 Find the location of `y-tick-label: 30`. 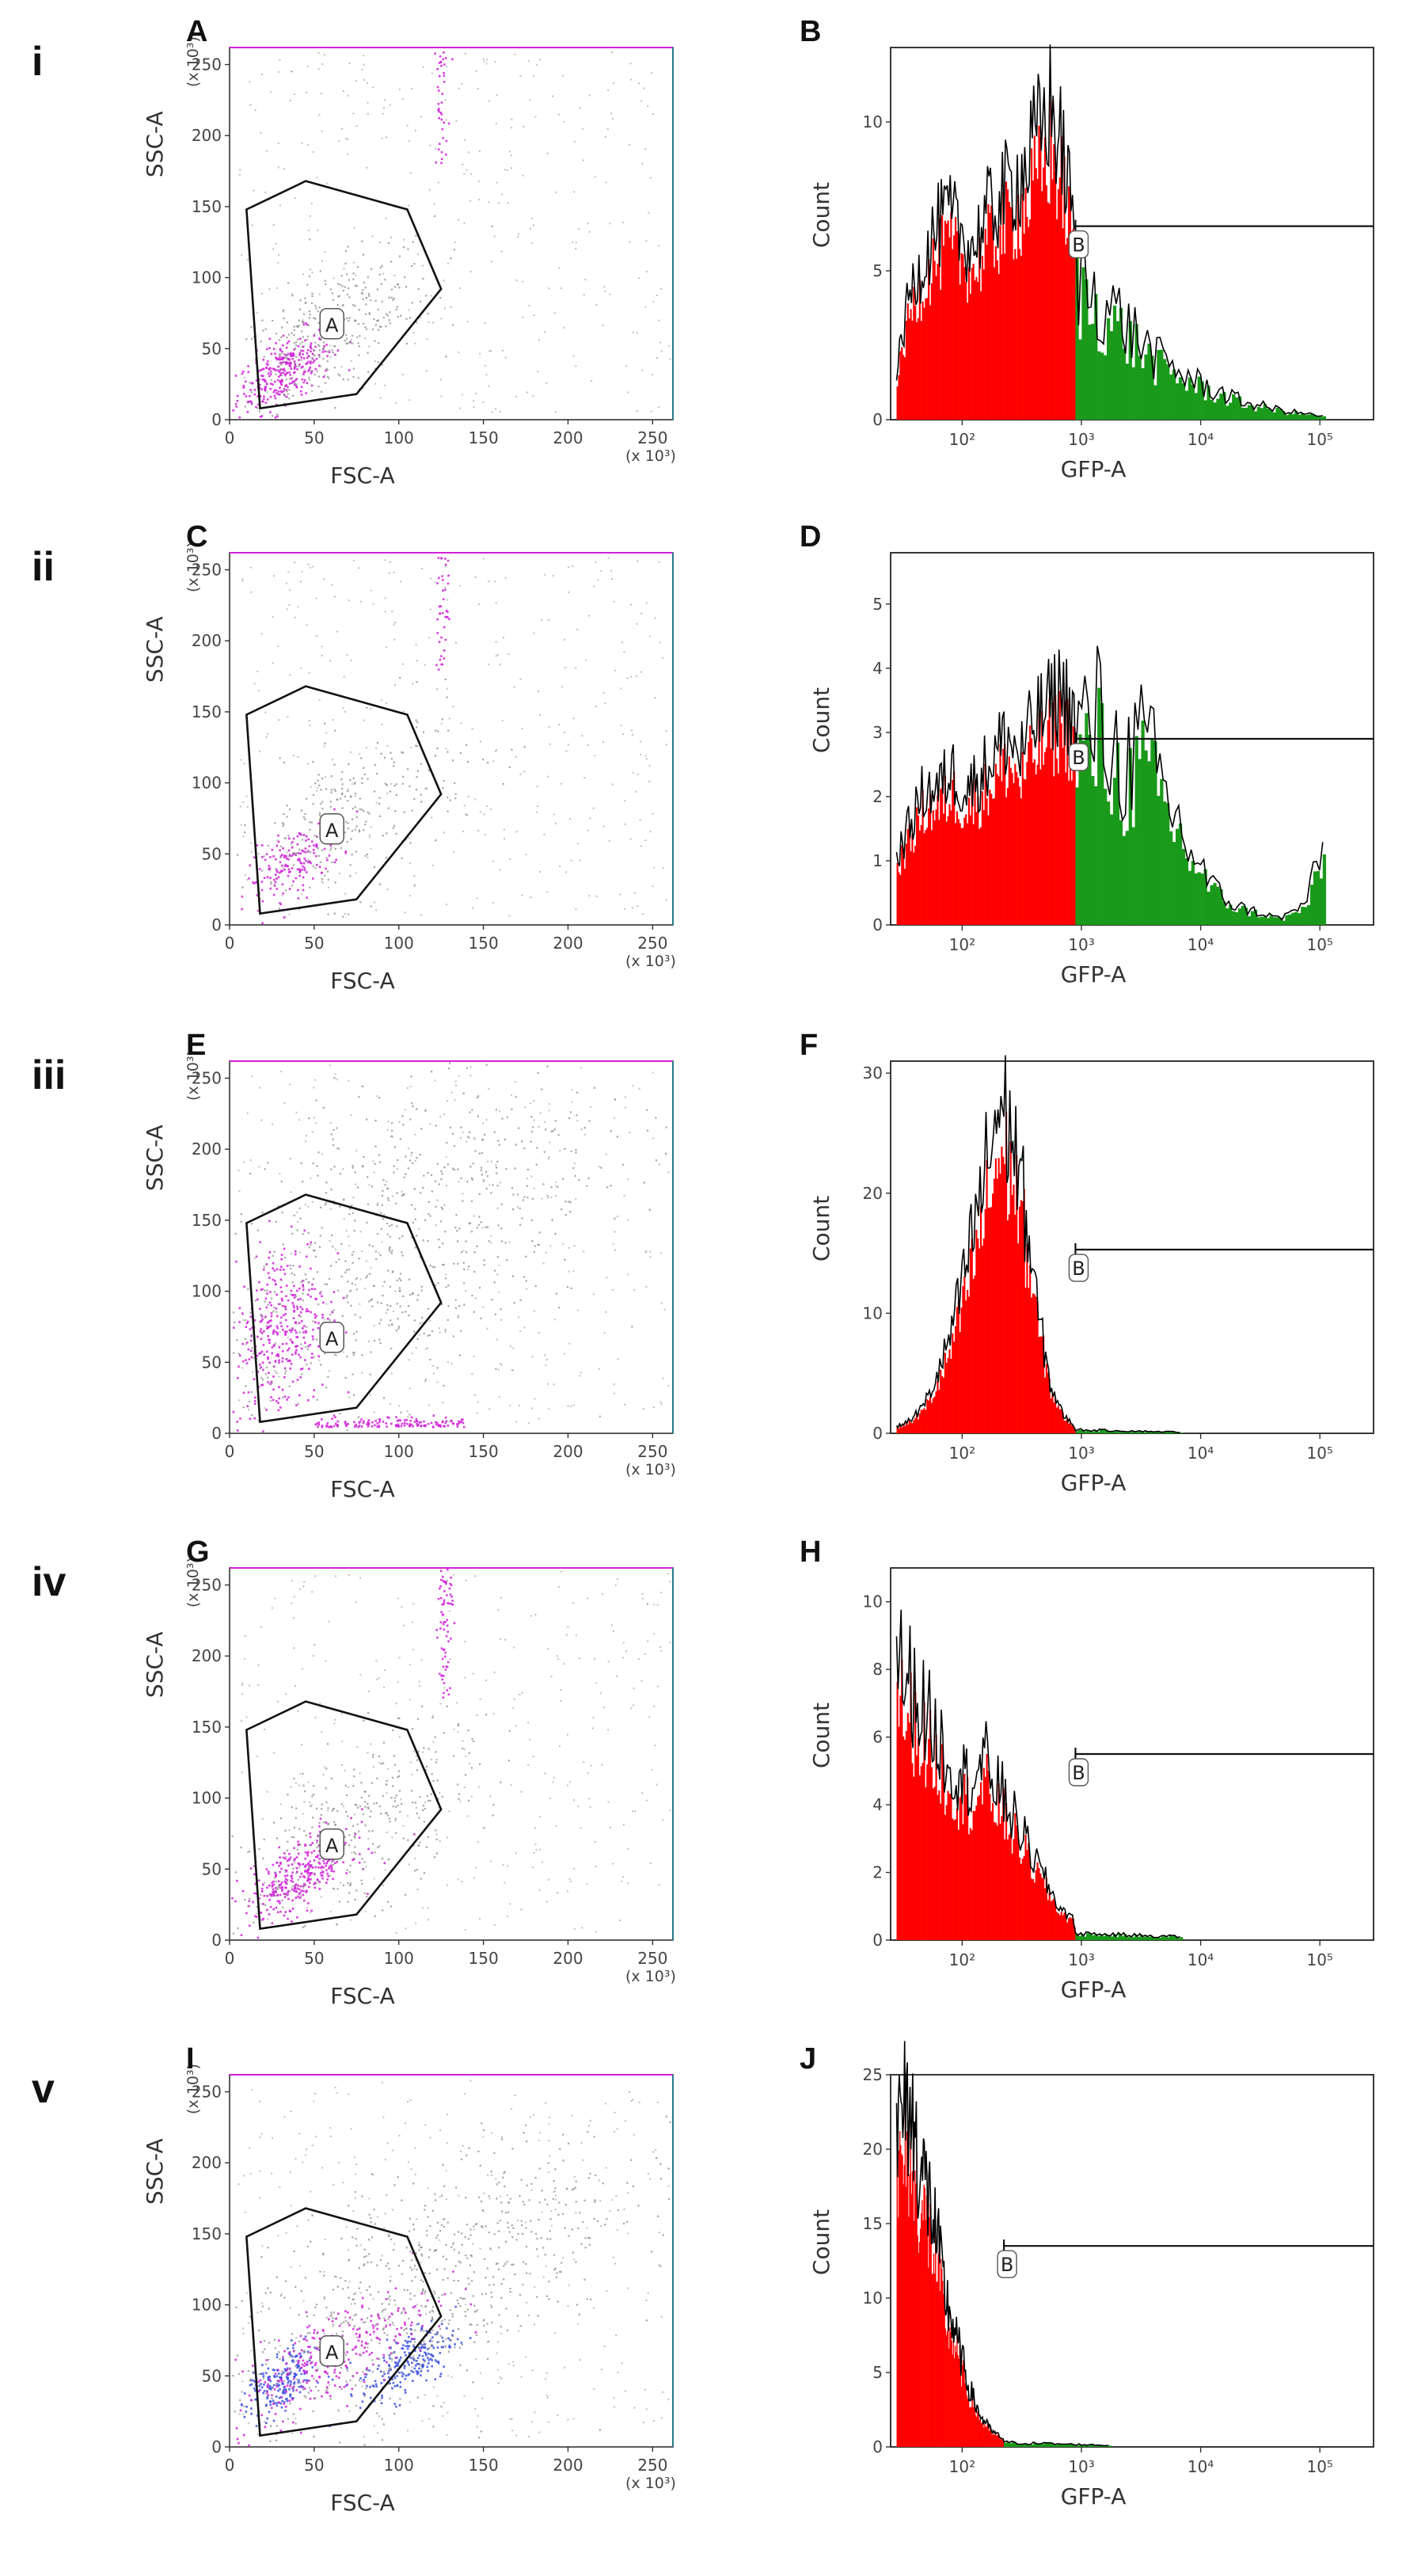

y-tick-label: 30 is located at coordinates (873, 1073).